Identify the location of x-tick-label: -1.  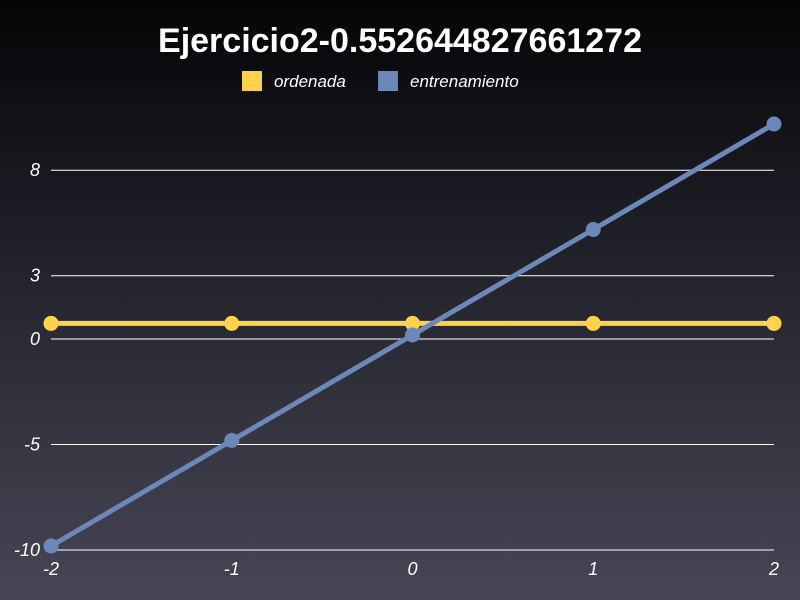
(232, 569).